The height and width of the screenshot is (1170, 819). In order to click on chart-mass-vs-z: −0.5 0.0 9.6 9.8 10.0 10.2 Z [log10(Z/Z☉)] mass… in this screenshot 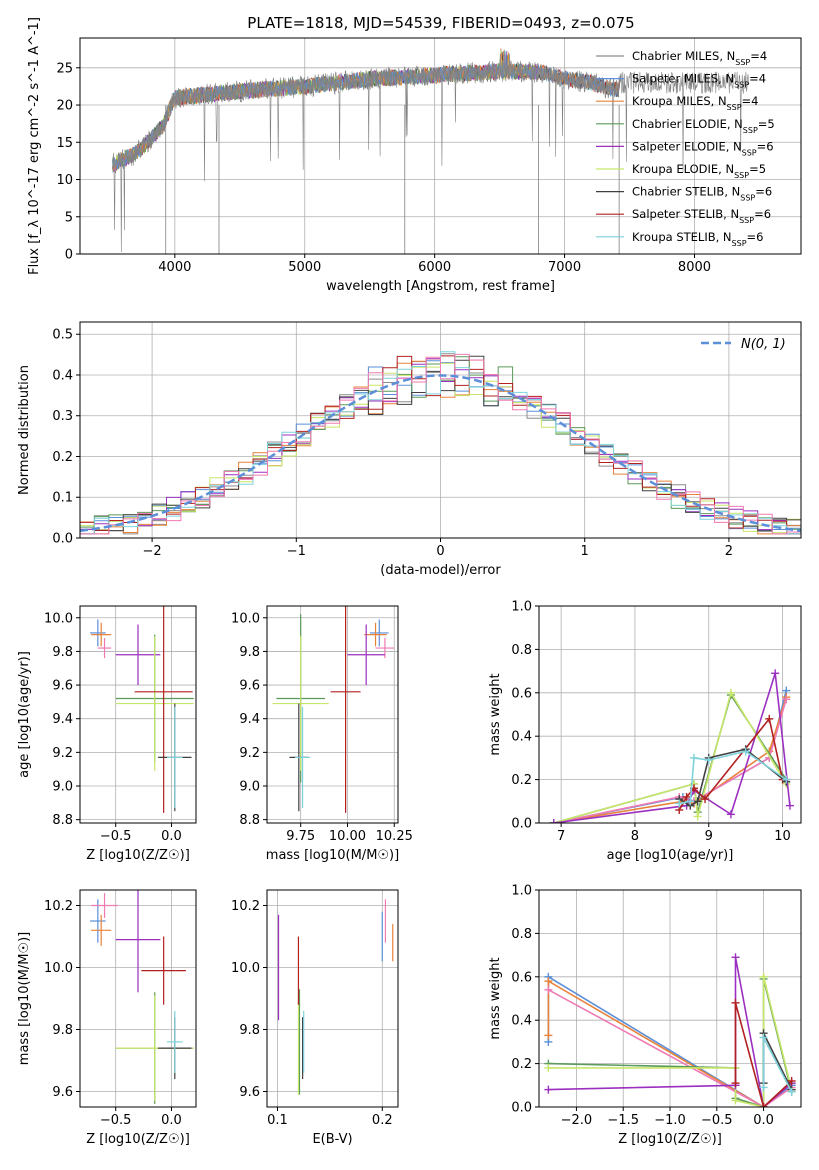, I will do `click(107, 1018)`.